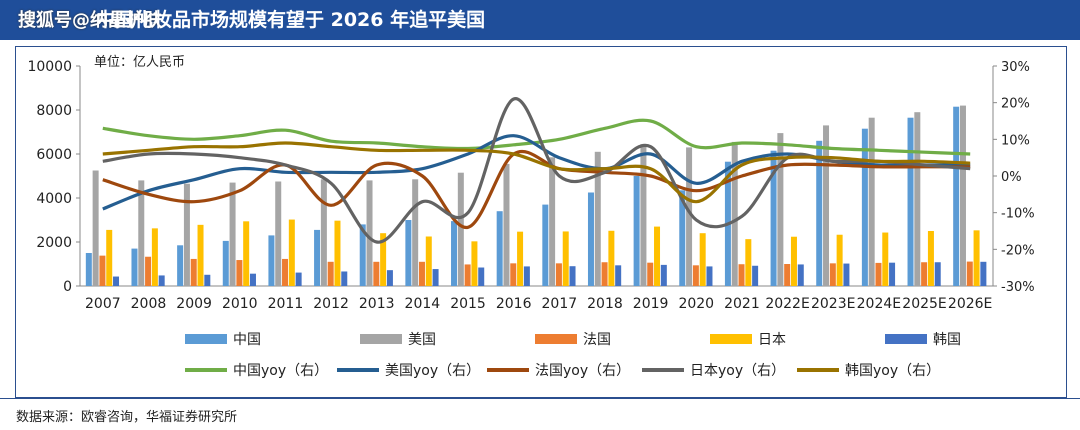 The height and width of the screenshot is (430, 1080). Describe the element at coordinates (422, 340) in the screenshot. I see `legend-label-bar-1: 美国` at that location.